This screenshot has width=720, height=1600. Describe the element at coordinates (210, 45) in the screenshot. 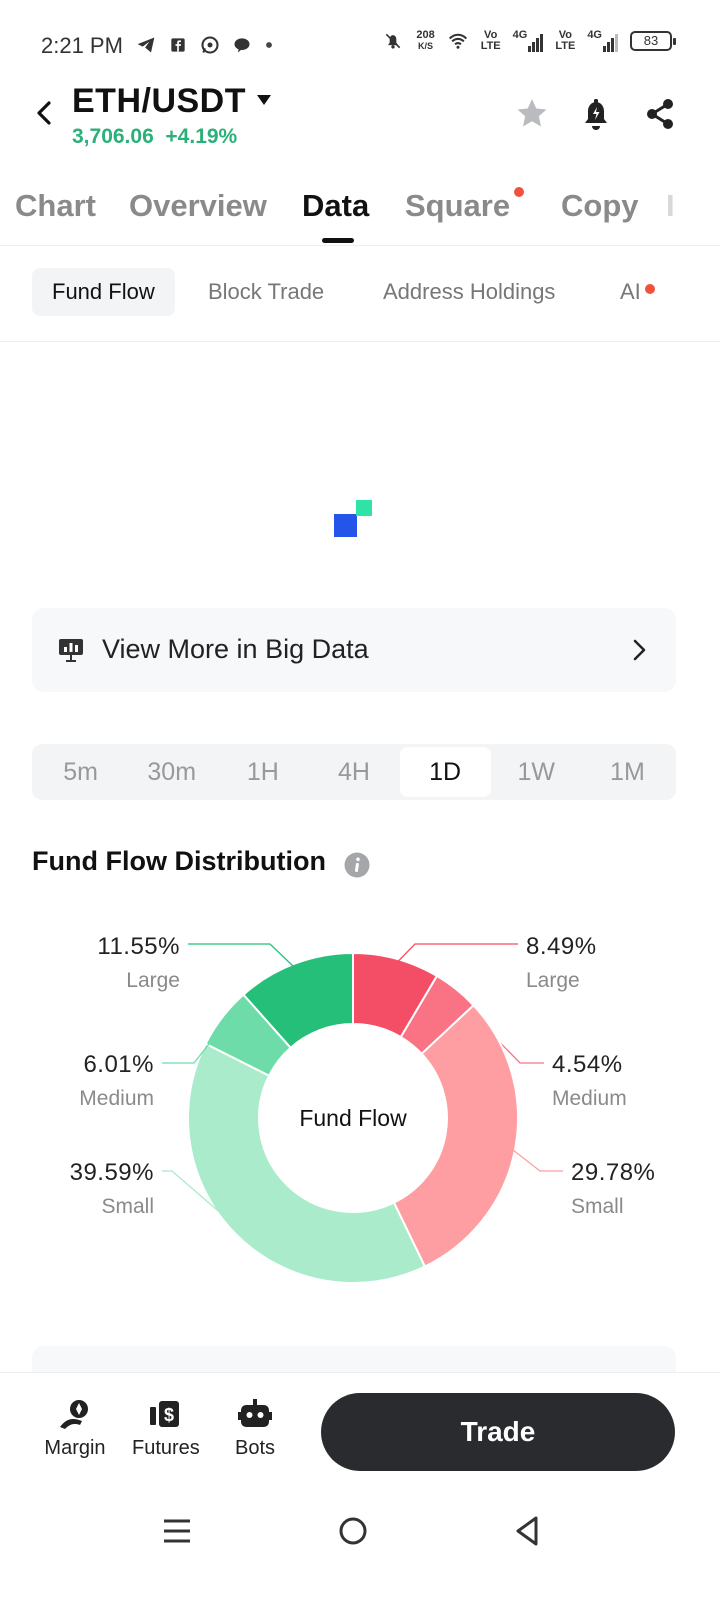

I see `whatsapp-icon` at that location.